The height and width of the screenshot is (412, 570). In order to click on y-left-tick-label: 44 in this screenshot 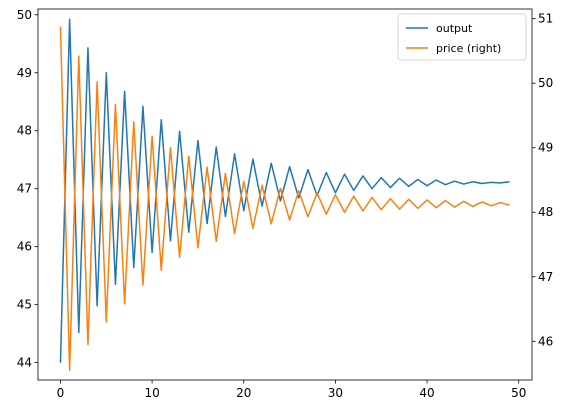, I will do `click(24, 363)`.